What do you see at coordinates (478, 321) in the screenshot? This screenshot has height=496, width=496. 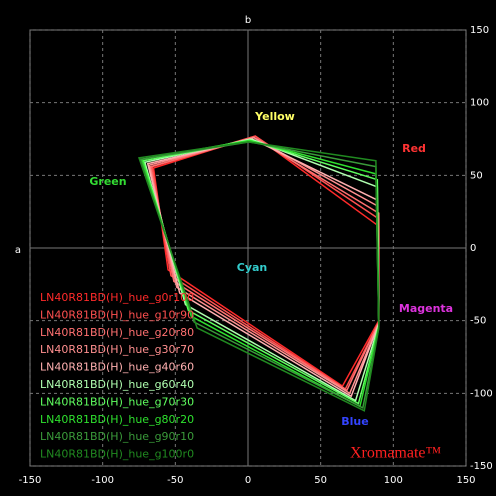 I see `y-tick-label: -50` at bounding box center [478, 321].